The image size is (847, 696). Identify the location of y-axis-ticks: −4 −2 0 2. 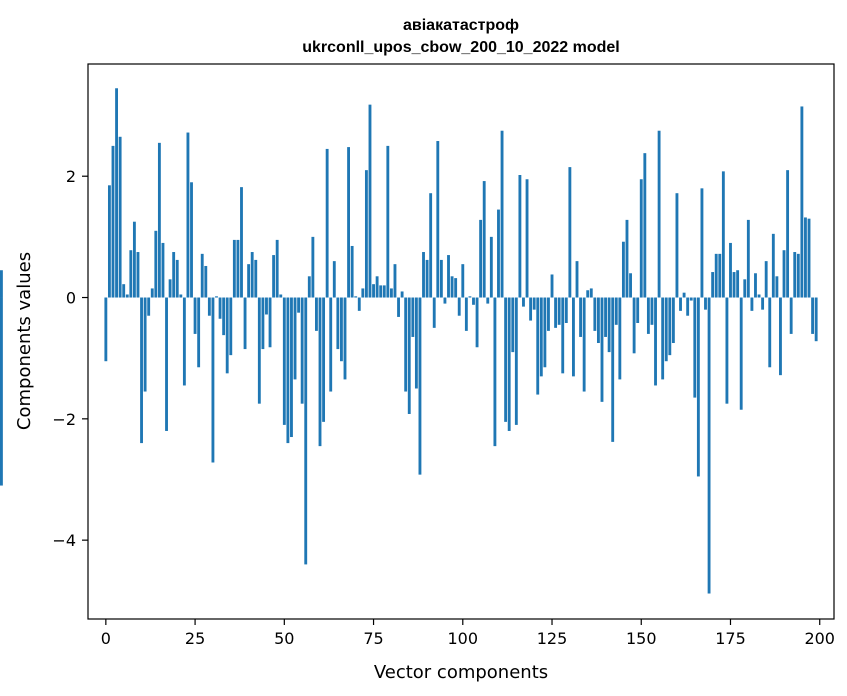
(70, 358).